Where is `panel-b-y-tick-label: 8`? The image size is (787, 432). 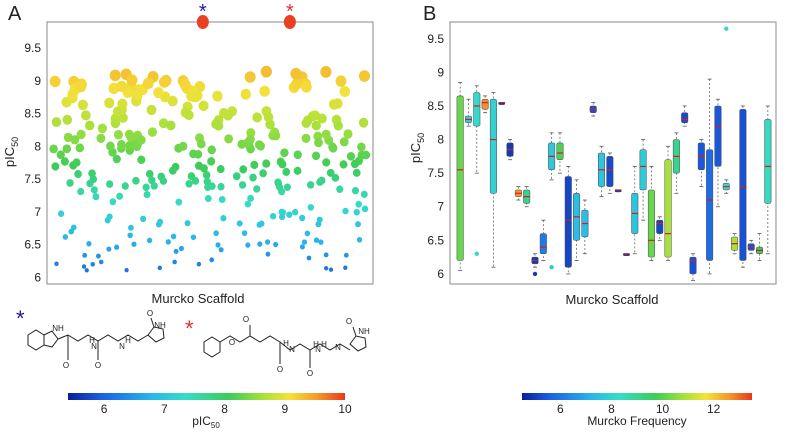
panel-b-y-tick-label: 8 is located at coordinates (440, 140).